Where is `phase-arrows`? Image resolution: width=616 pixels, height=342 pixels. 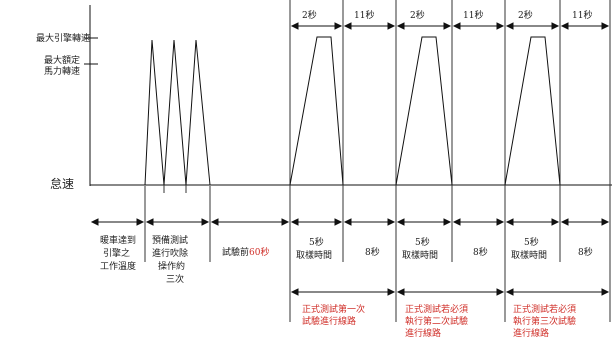
phase-arrows is located at coordinates (350, 222).